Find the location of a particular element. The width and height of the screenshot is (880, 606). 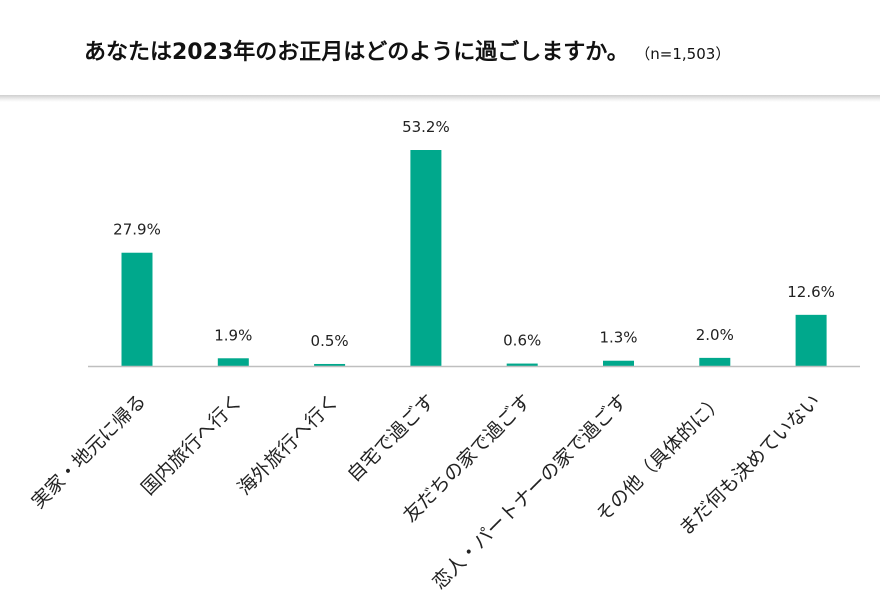

category-label-2: 海外旅行へ行く is located at coordinates (289, 445).